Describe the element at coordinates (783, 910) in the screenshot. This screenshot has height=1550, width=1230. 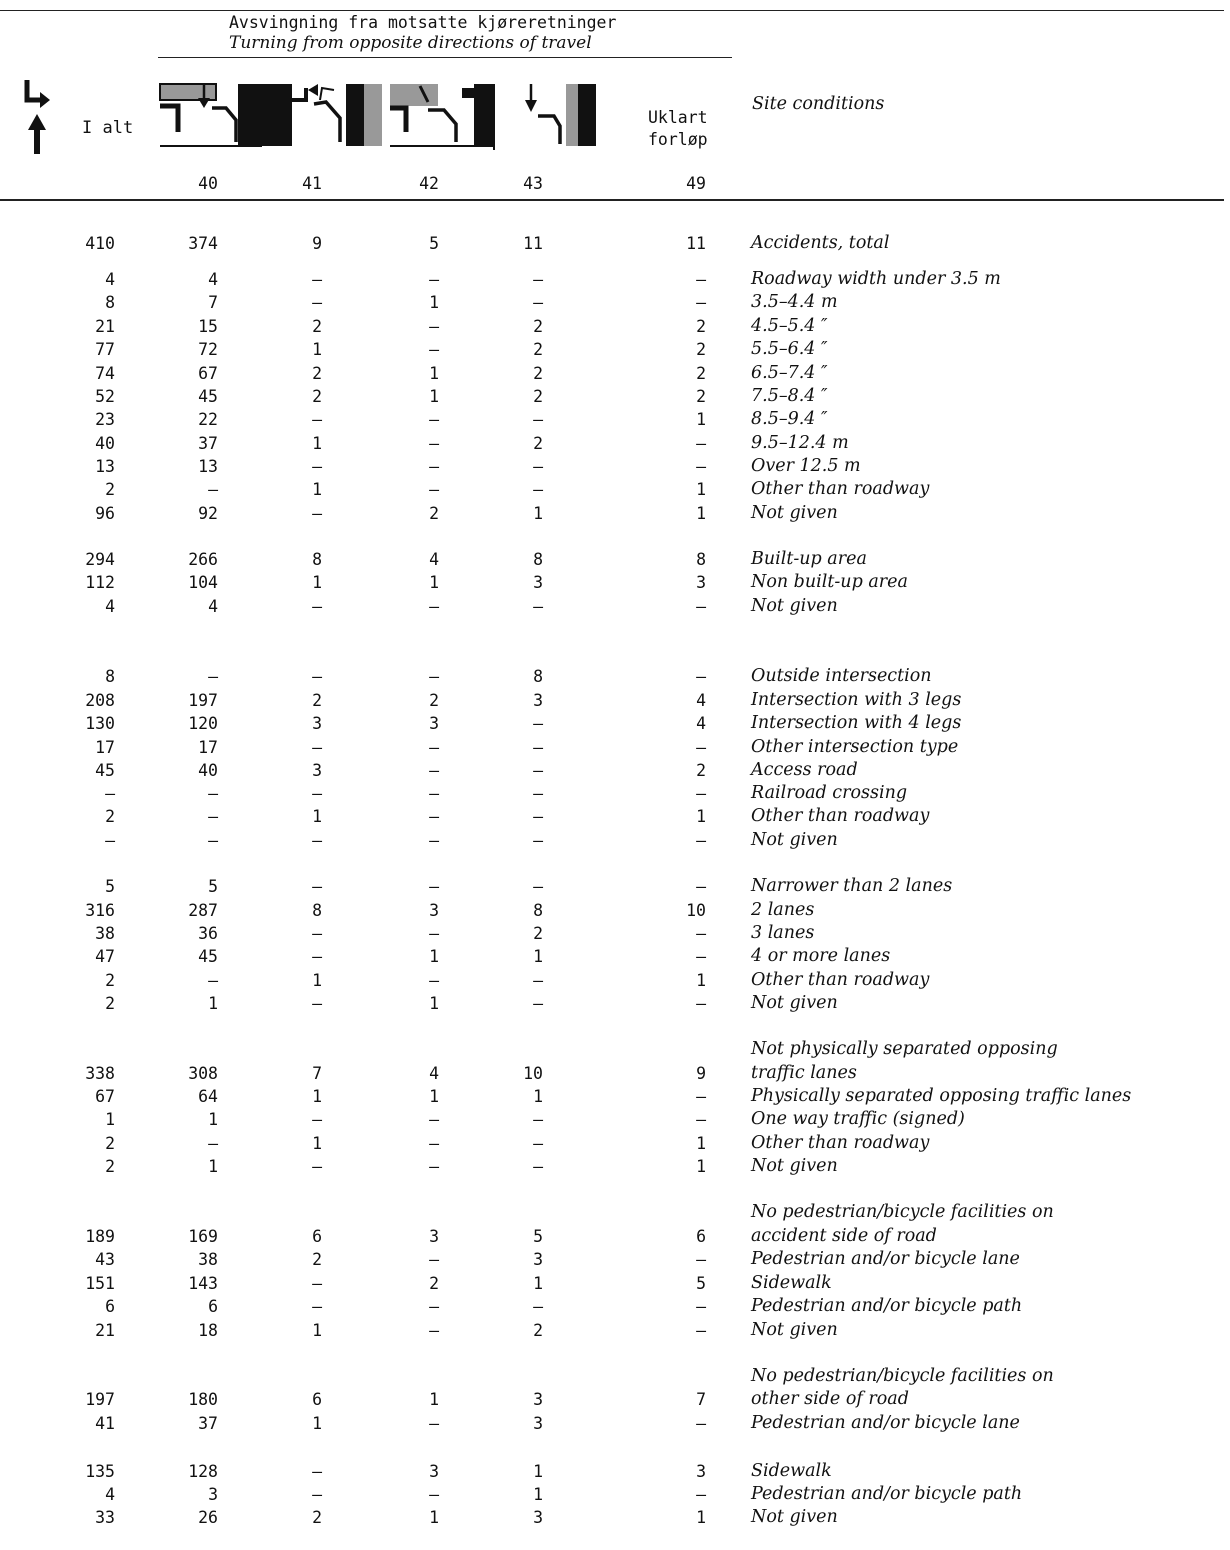
I see `row-label: 2 lanes` at that location.